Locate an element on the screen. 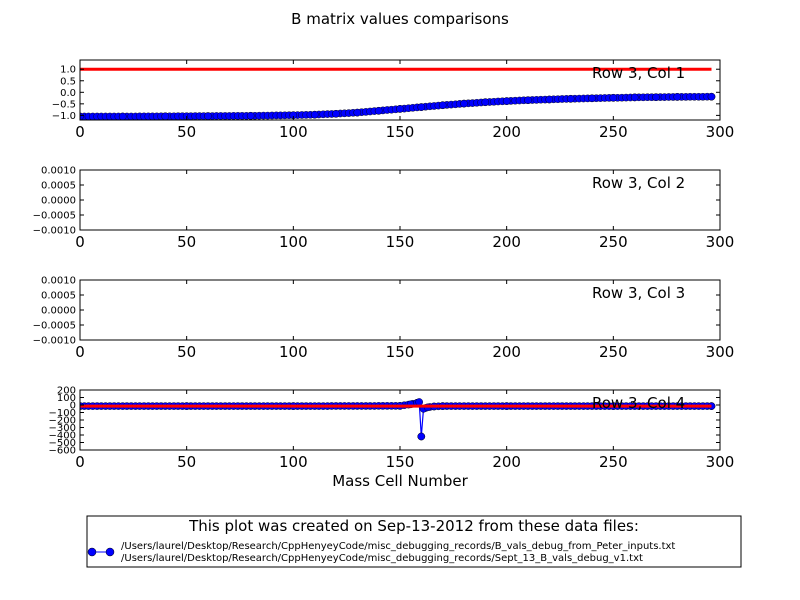 The image size is (800, 600). panel-annotation: Row 3, Col 2 is located at coordinates (638, 183).